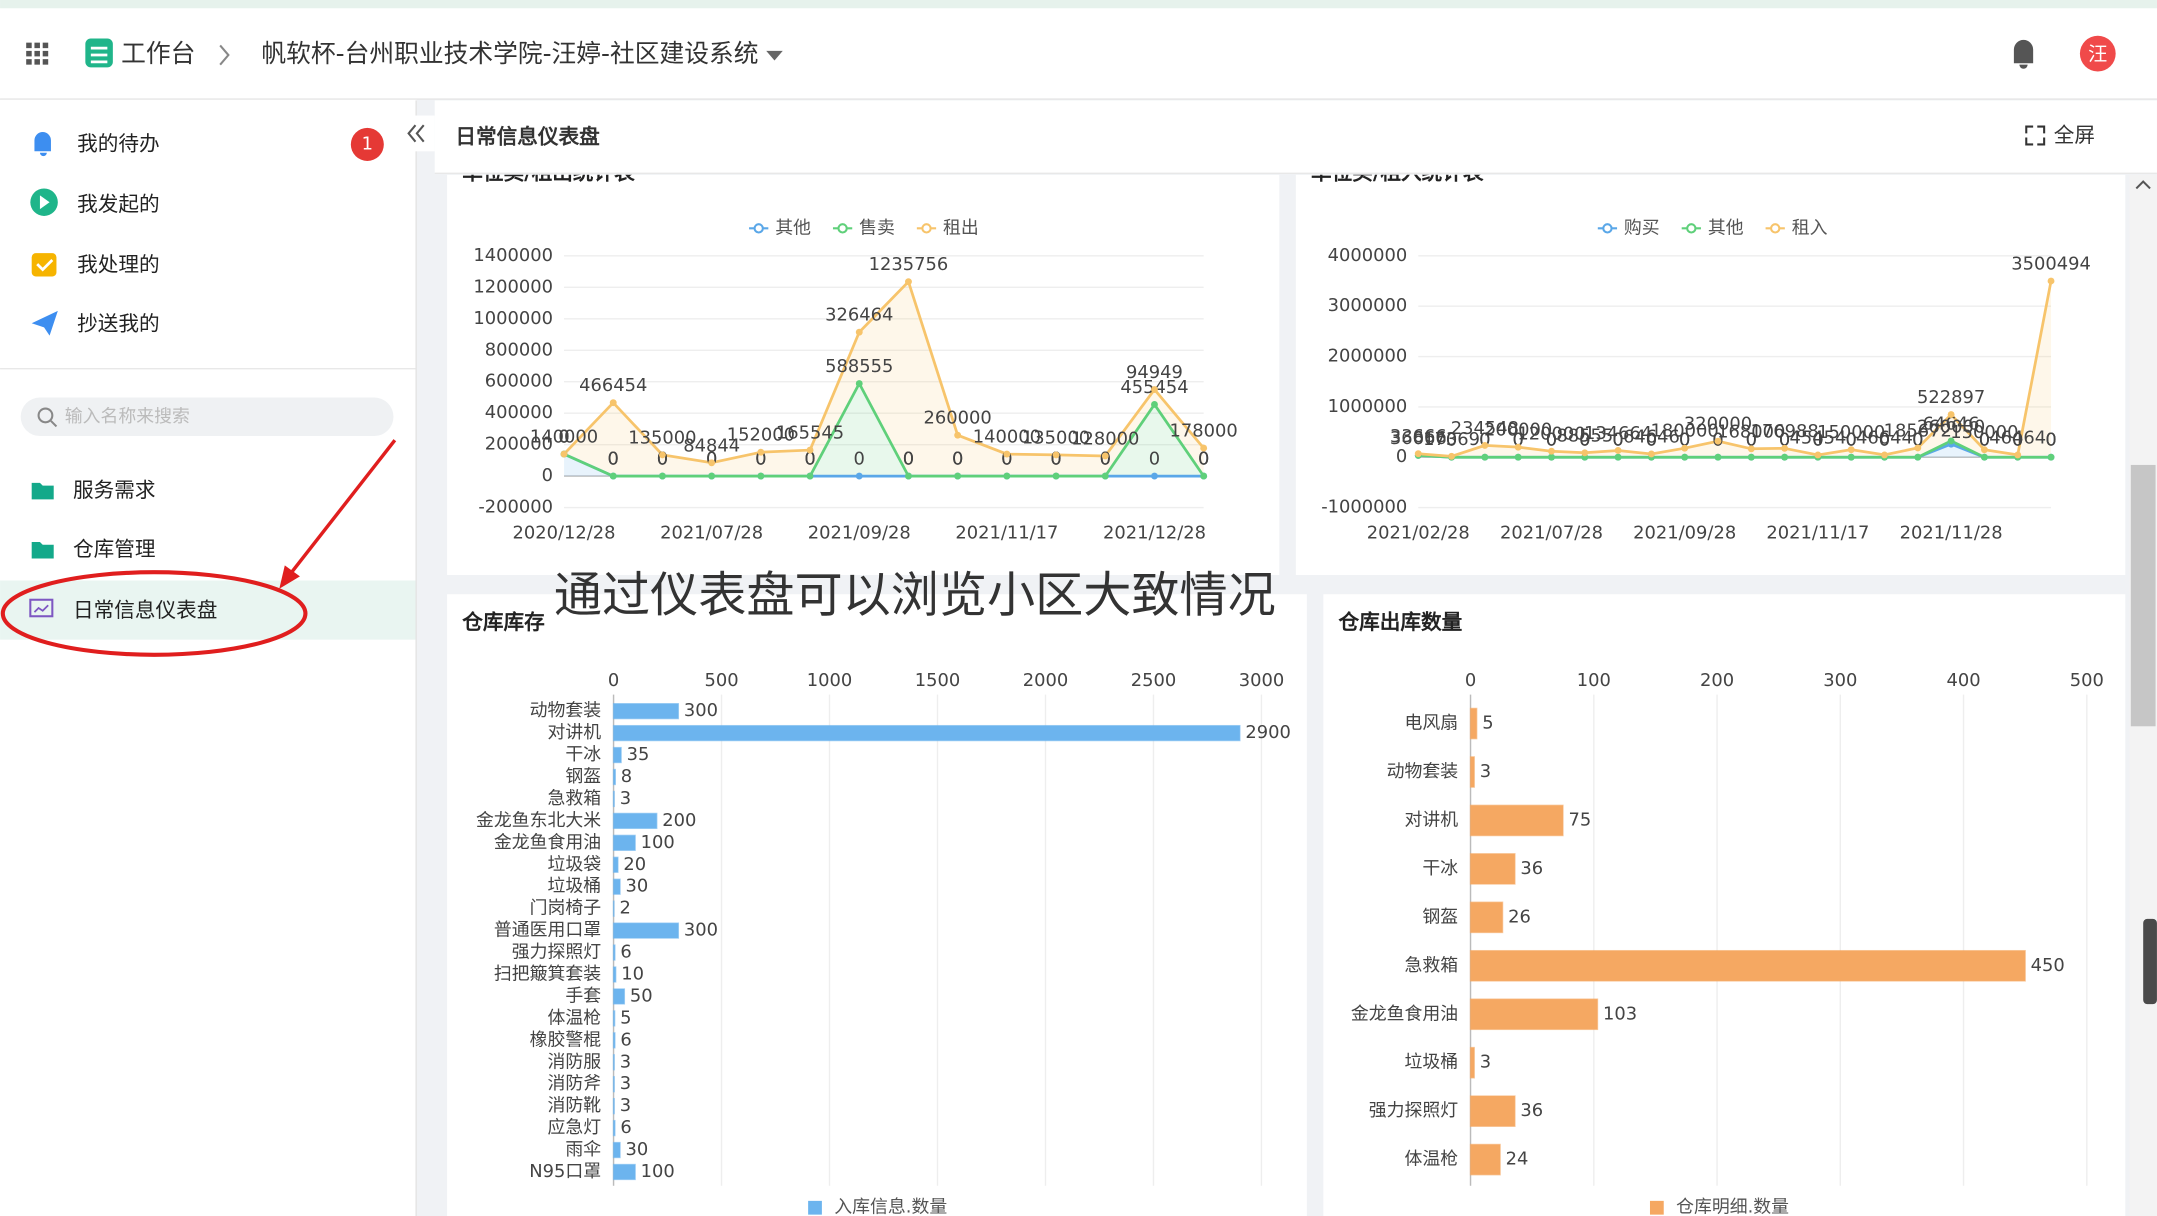 The height and width of the screenshot is (1216, 2157). Describe the element at coordinates (2143, 595) in the screenshot. I see `scroll-thumb` at that location.